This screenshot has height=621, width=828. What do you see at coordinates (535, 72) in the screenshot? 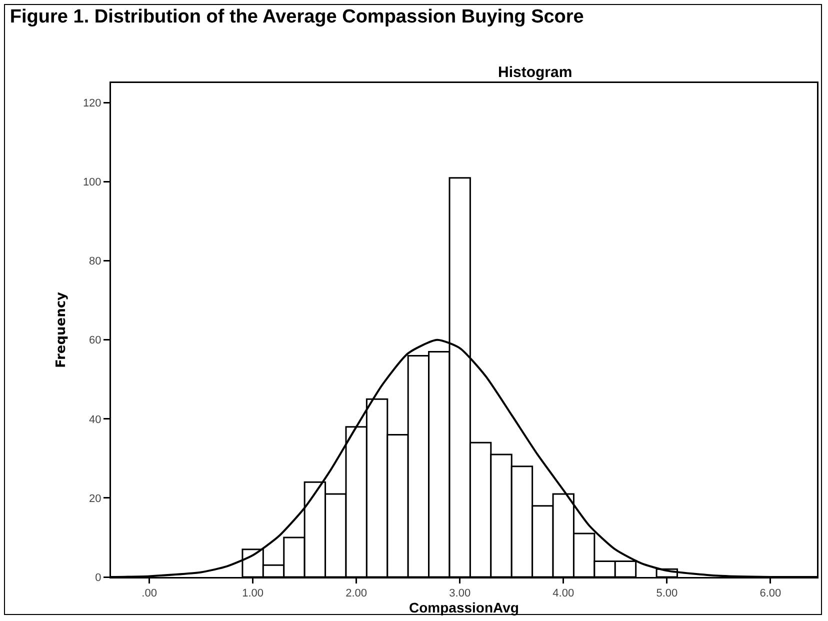
I see `chart-subtitle: Histogram` at bounding box center [535, 72].